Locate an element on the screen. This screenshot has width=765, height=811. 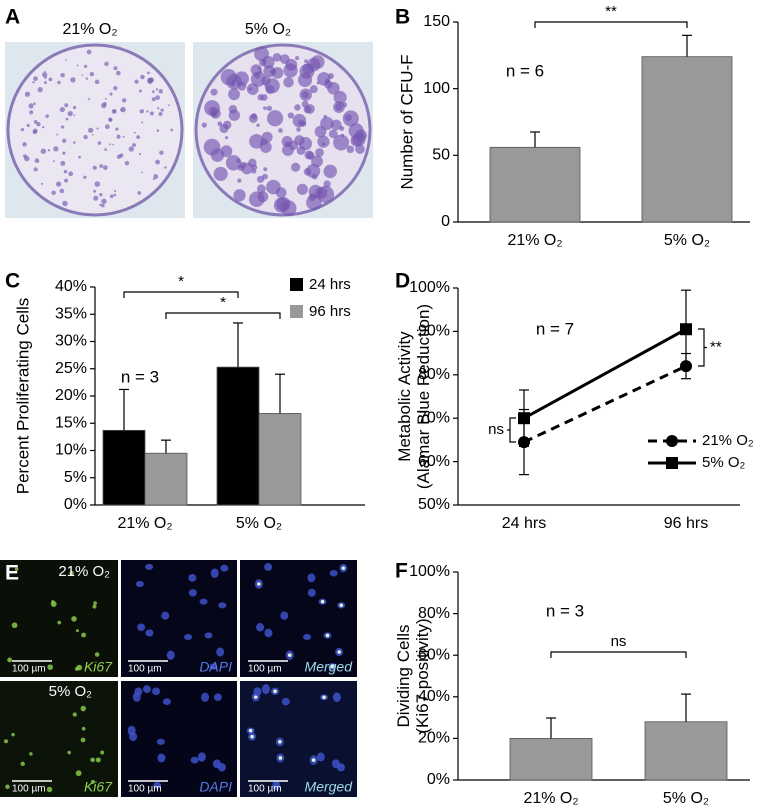
row-label: 21% O₂ is located at coordinates (84, 571).